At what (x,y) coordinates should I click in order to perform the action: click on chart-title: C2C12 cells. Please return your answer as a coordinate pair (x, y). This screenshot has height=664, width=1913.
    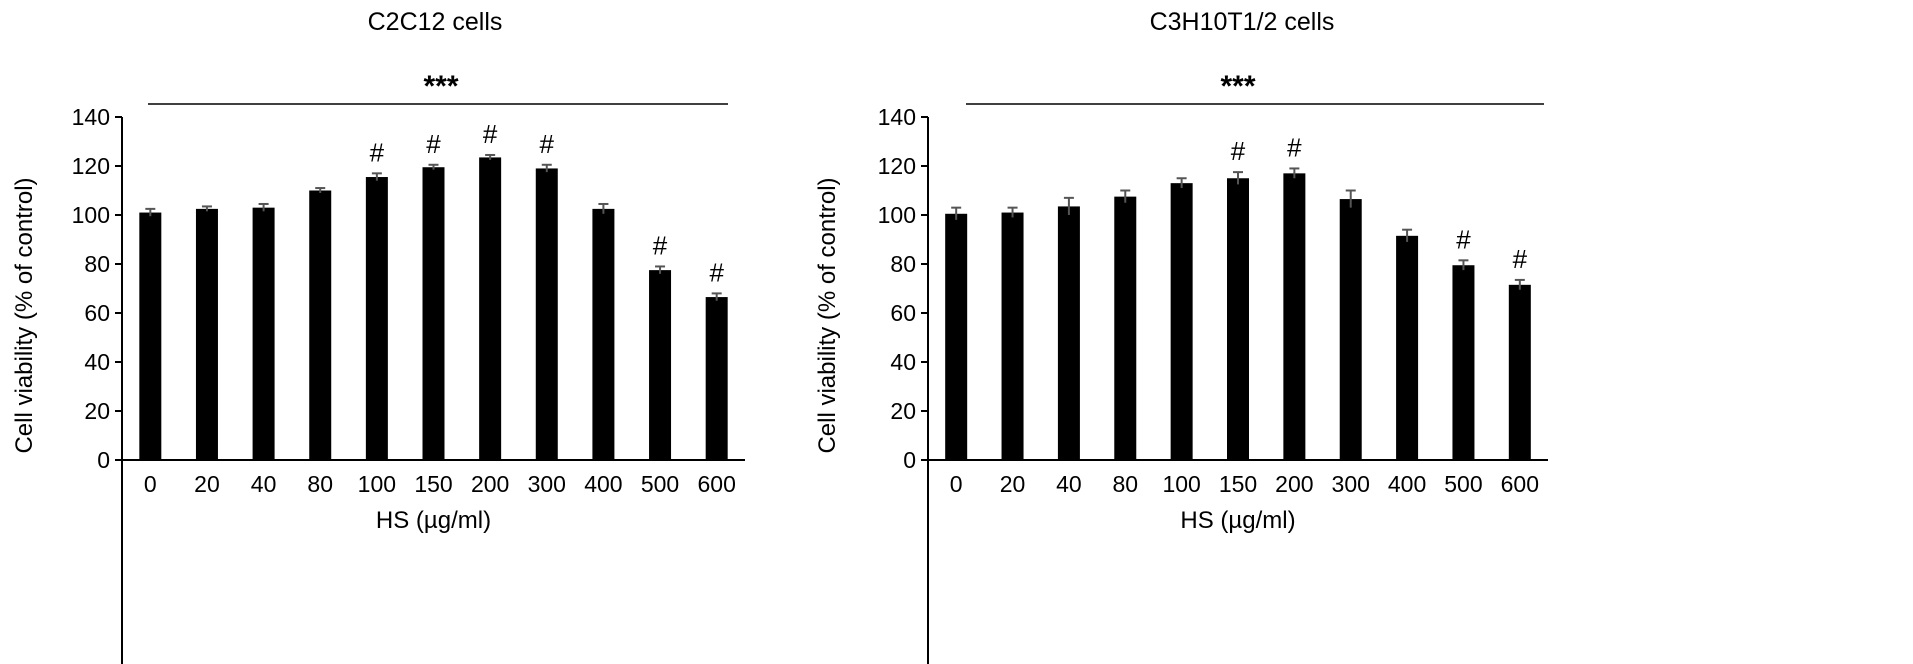
    Looking at the image, I should click on (435, 22).